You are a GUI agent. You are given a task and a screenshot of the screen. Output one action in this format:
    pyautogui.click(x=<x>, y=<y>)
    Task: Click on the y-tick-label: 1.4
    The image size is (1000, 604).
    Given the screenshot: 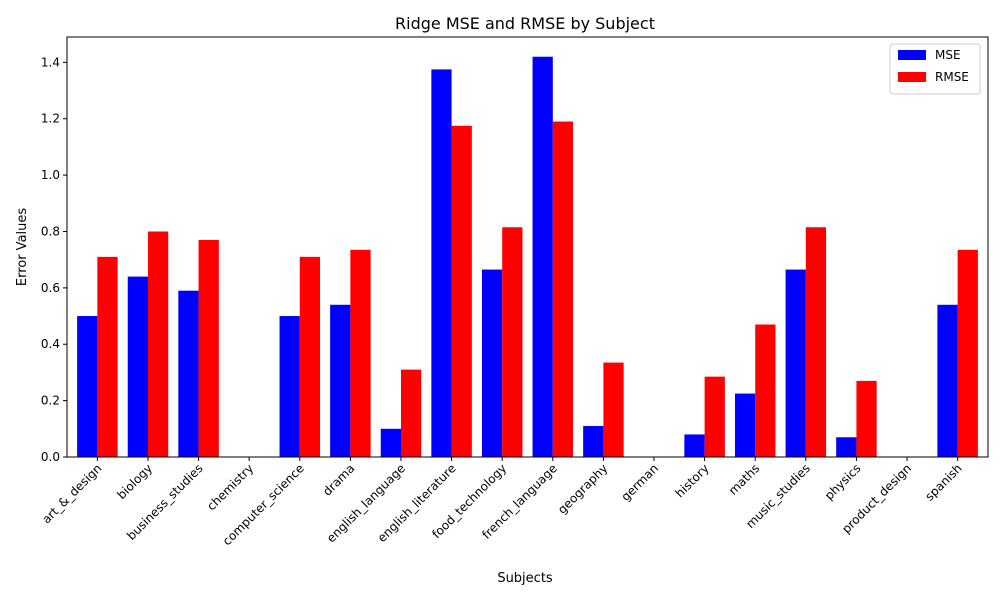 What is the action you would take?
    pyautogui.click(x=50, y=62)
    